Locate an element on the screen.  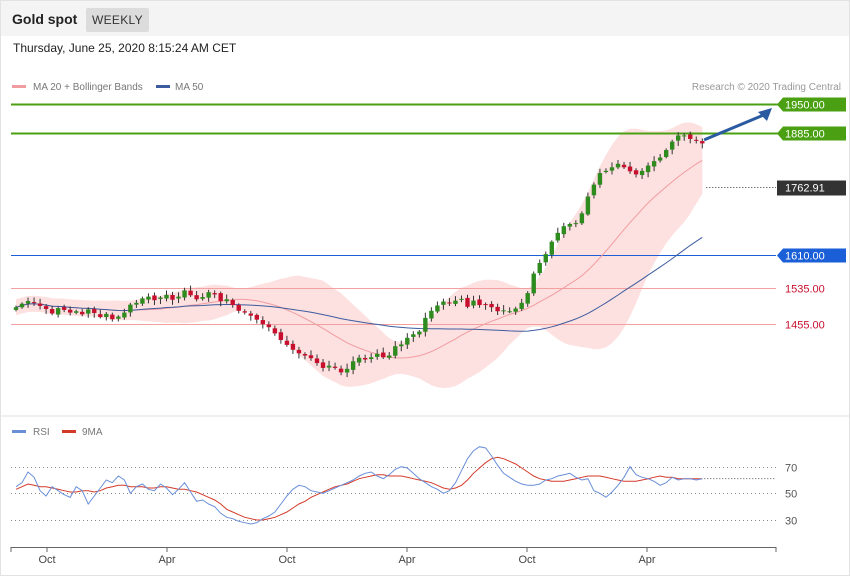
x-axis-tick-label: Apr is located at coordinates (646, 560).